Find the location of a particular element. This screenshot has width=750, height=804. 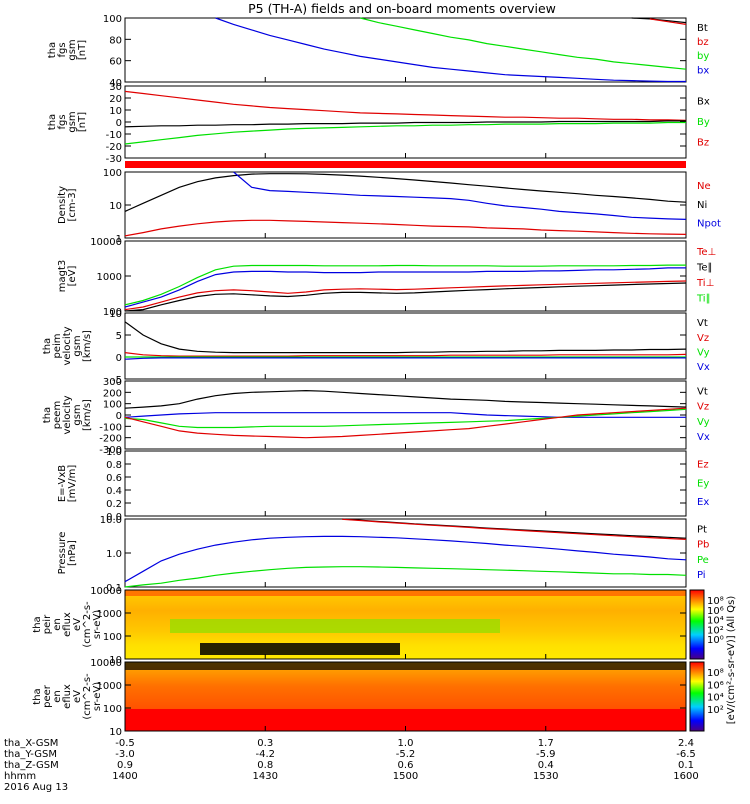

ytick-label: 0.2 is located at coordinates (114, 504).